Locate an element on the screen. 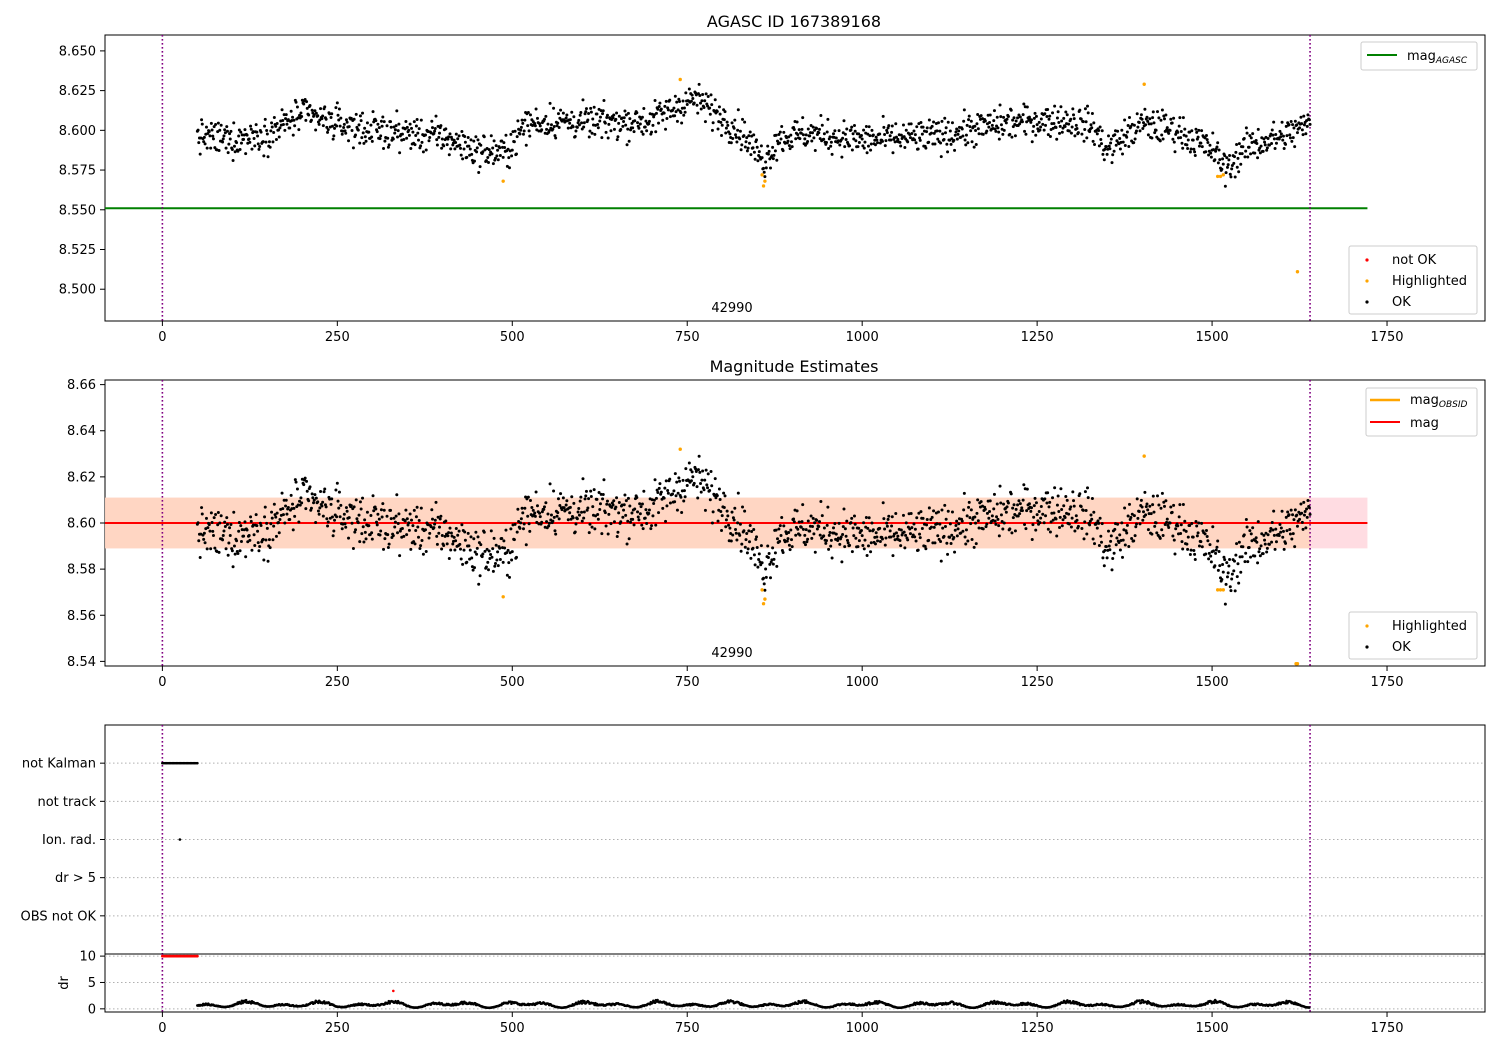 The height and width of the screenshot is (1050, 1500). y-tick-label: 8.62 is located at coordinates (81, 477).